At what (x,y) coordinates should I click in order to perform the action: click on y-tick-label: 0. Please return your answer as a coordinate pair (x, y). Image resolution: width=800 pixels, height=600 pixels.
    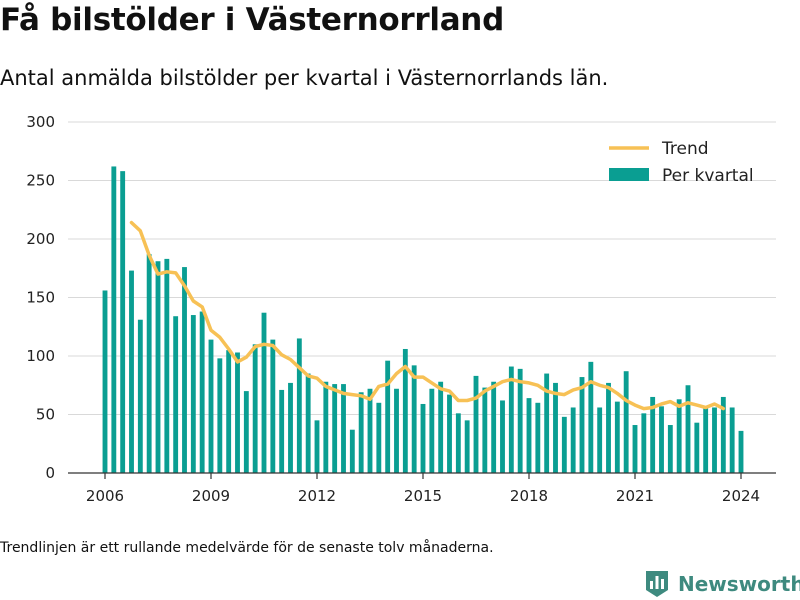
    Looking at the image, I should click on (50, 473).